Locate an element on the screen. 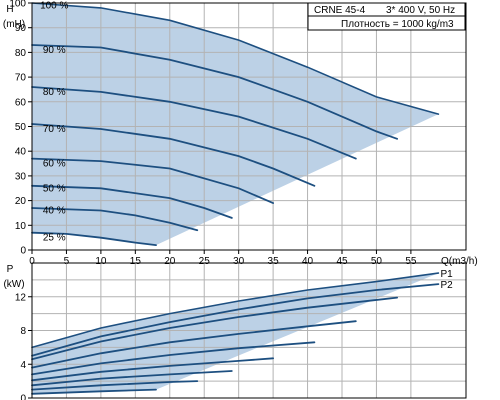 Image resolution: width=500 pixels, height=400 pixels. x-tick-label: 35 is located at coordinates (274, 261).